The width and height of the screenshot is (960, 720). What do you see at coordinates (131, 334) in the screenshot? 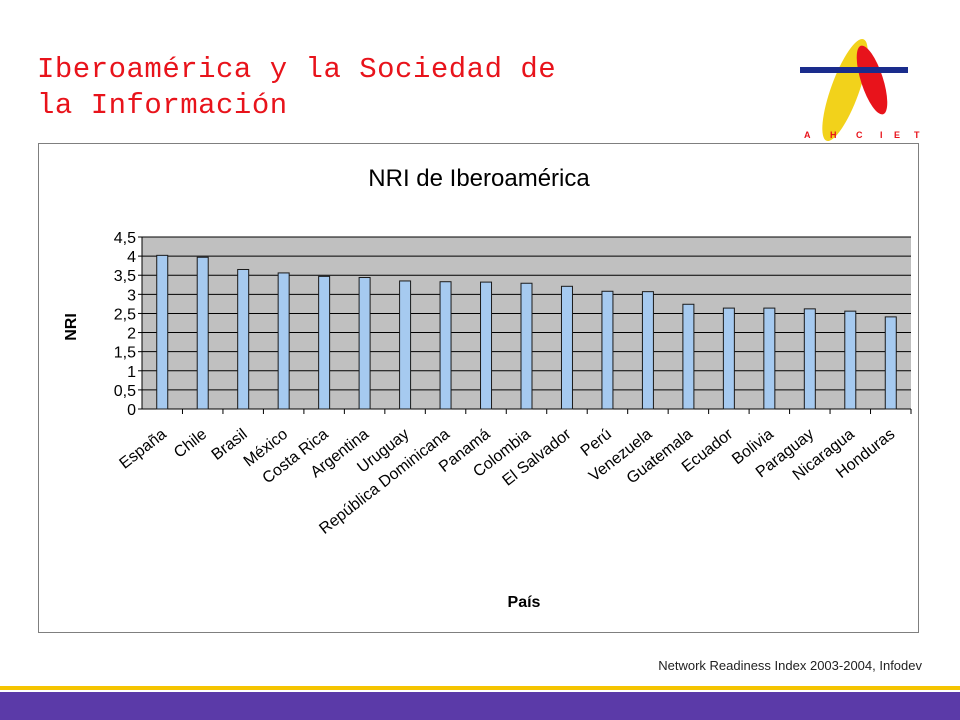
I see `y-tick-label: 2` at bounding box center [131, 334].